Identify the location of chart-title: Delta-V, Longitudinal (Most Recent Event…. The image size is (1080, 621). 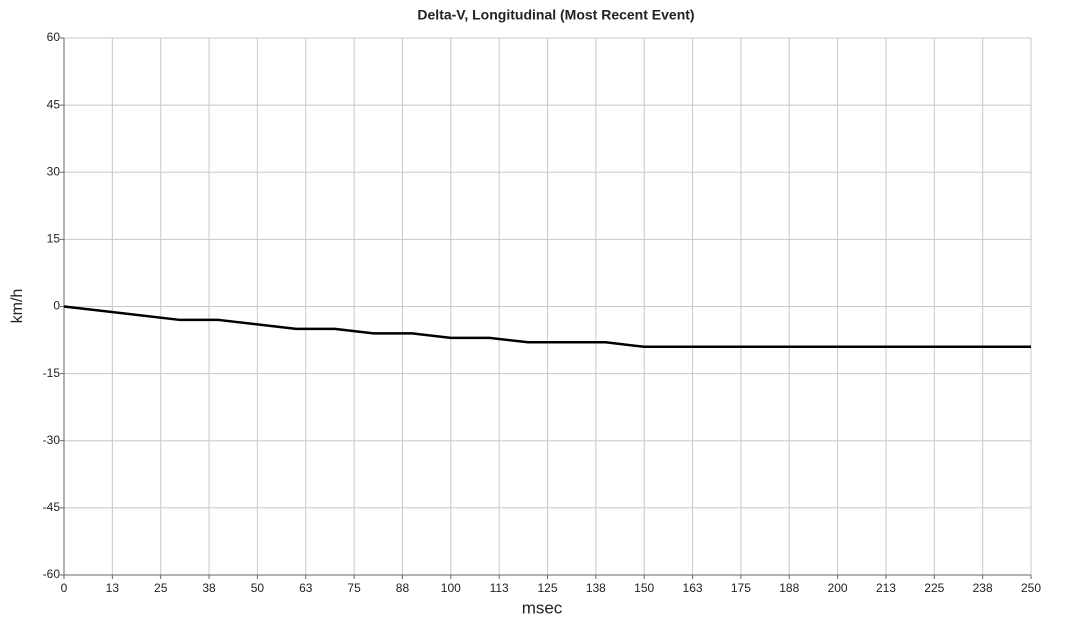
(555, 15).